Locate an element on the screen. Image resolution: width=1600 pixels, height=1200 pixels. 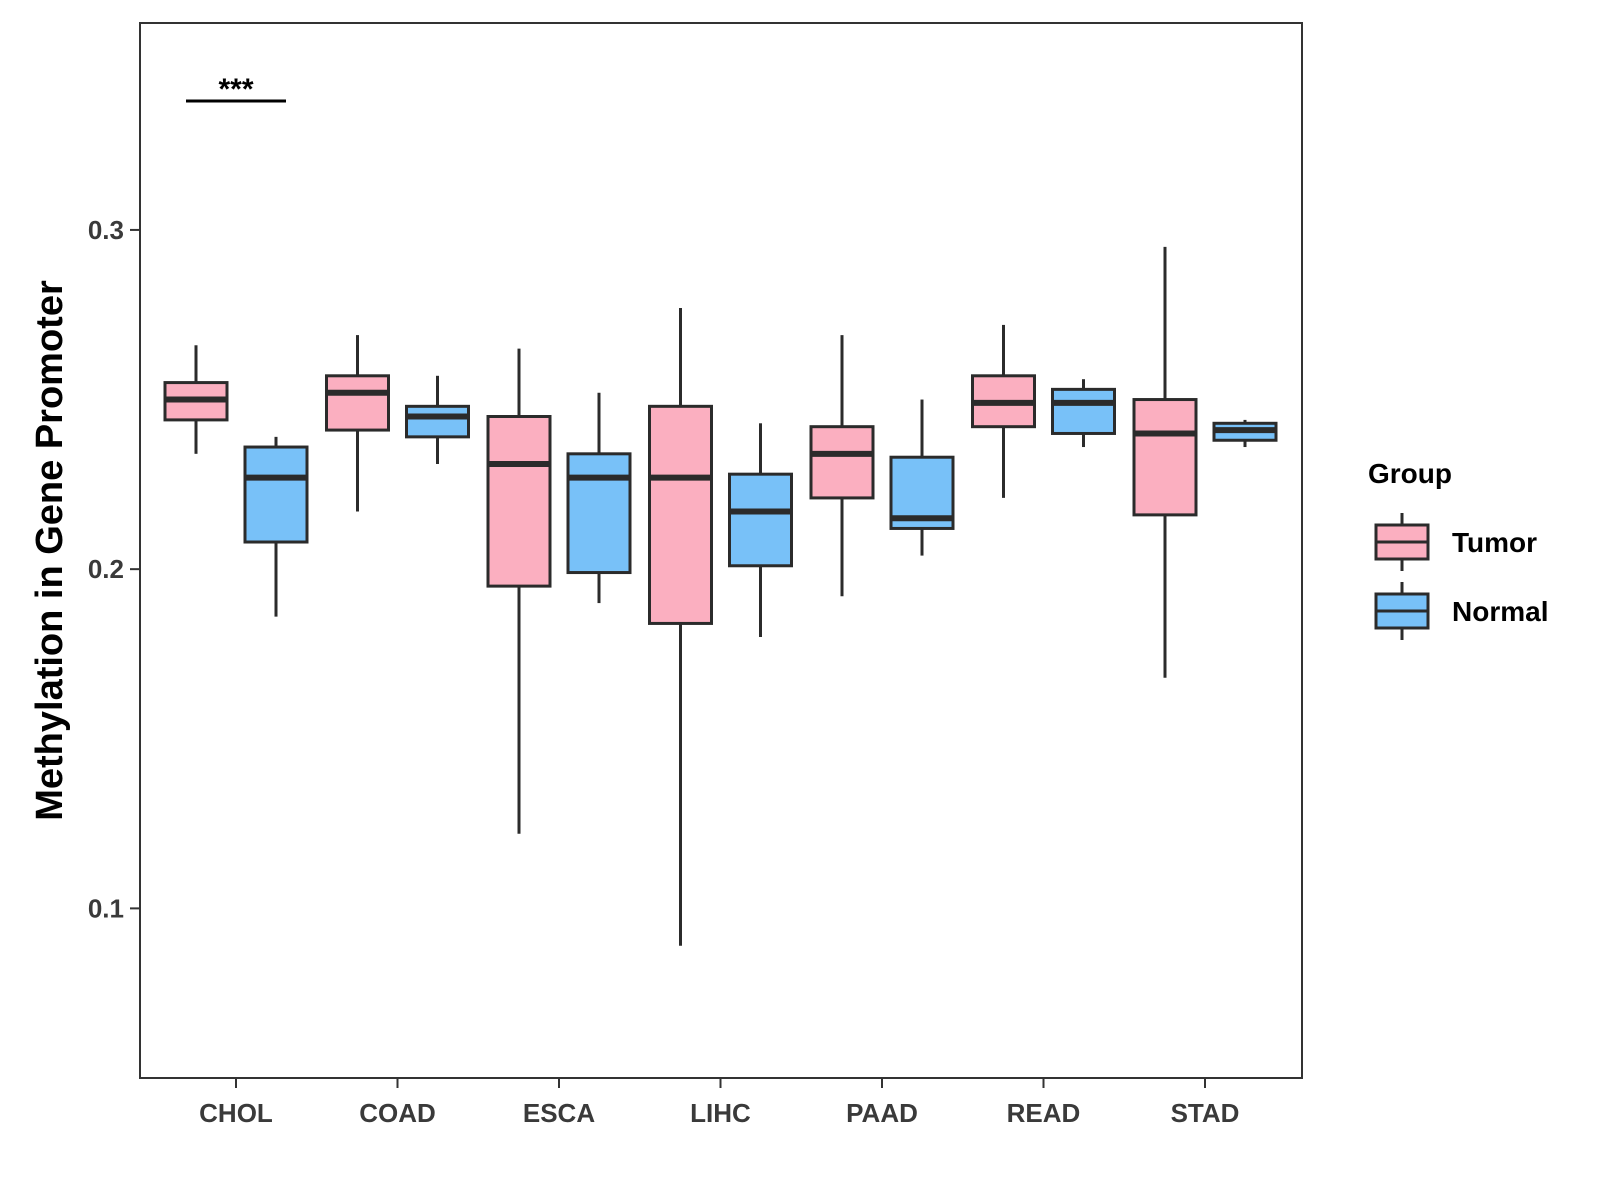
legend-item-tumor: Tumor is located at coordinates (1455, 542).